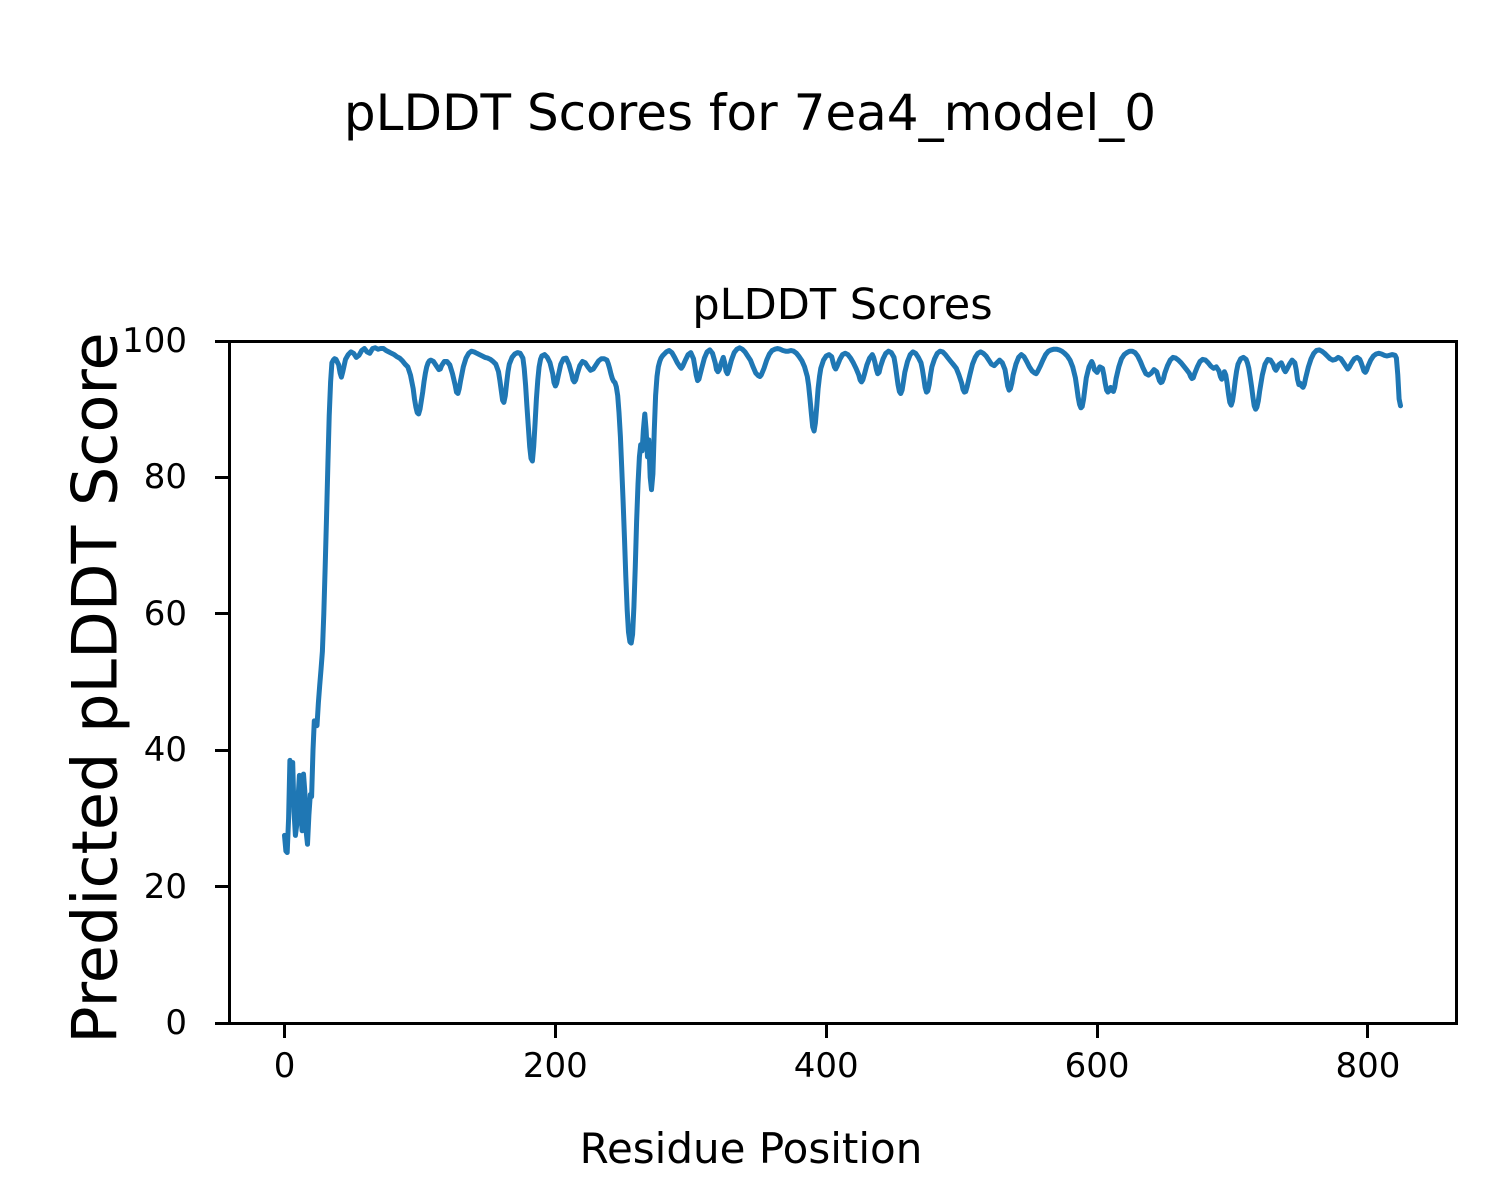  What do you see at coordinates (1368, 1066) in the screenshot?
I see `x-tick-label: 800` at bounding box center [1368, 1066].